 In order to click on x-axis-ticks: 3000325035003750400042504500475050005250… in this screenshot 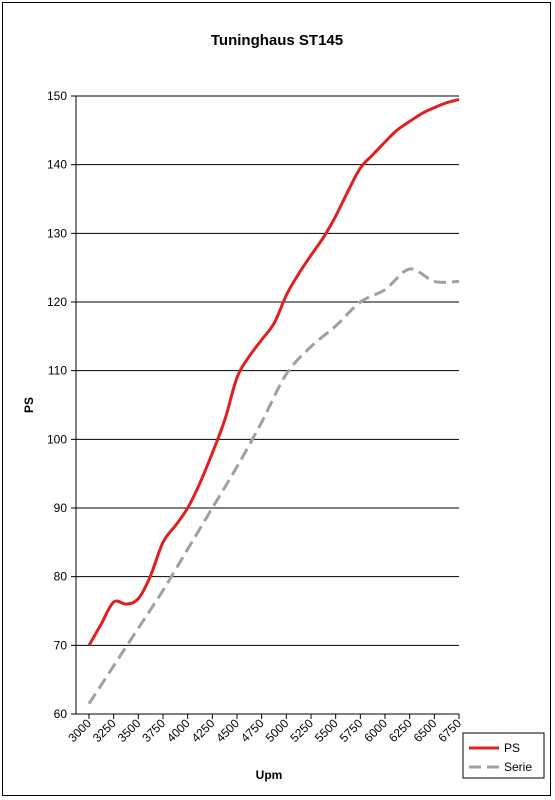, I will do `click(264, 729)`.